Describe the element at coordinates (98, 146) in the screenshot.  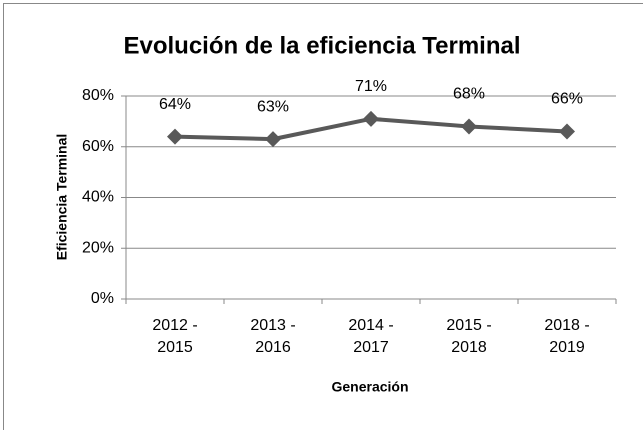
I see `y-tick-label: 60%` at that location.